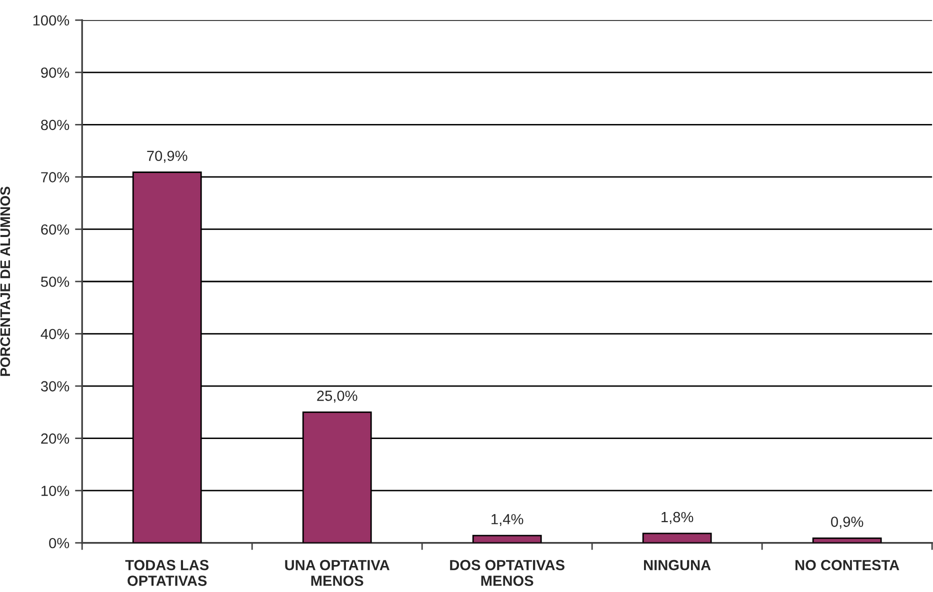  Describe the element at coordinates (55, 386) in the screenshot. I see `y-tick-label: 30%` at that location.